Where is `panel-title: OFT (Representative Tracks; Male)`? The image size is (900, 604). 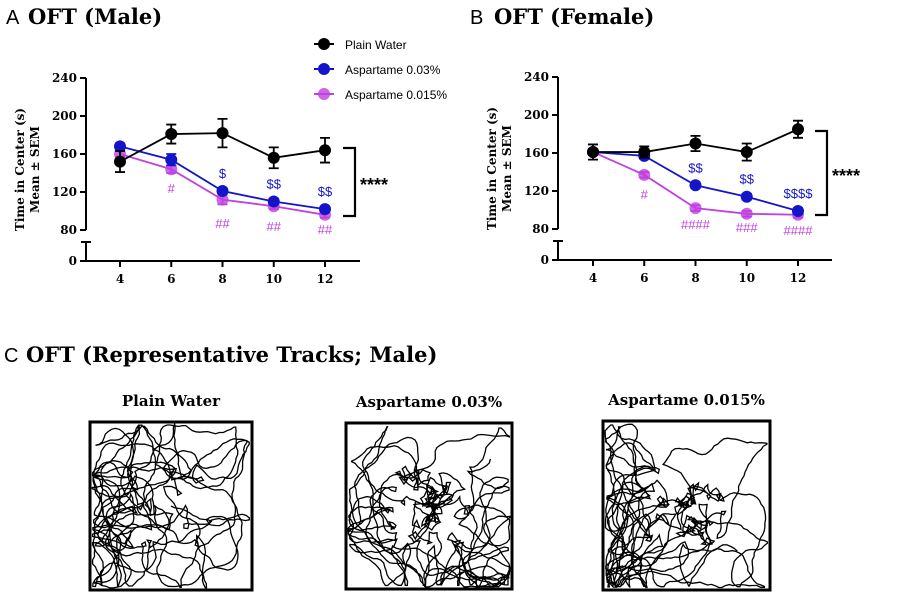 panel-title: OFT (Representative Tracks; Male) is located at coordinates (231, 354).